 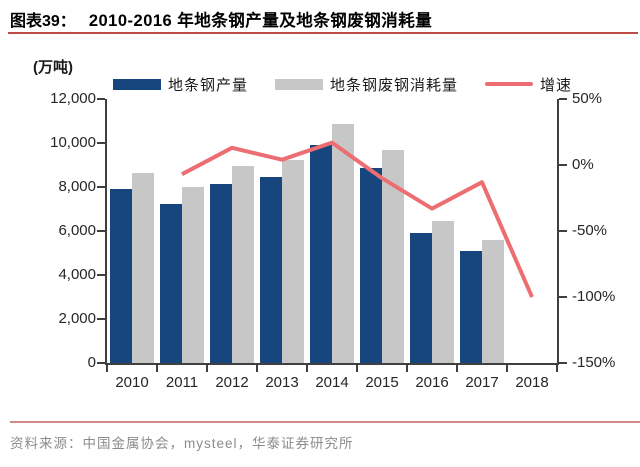 I want to click on x-axis-category-label: 2012, so click(x=232, y=382).